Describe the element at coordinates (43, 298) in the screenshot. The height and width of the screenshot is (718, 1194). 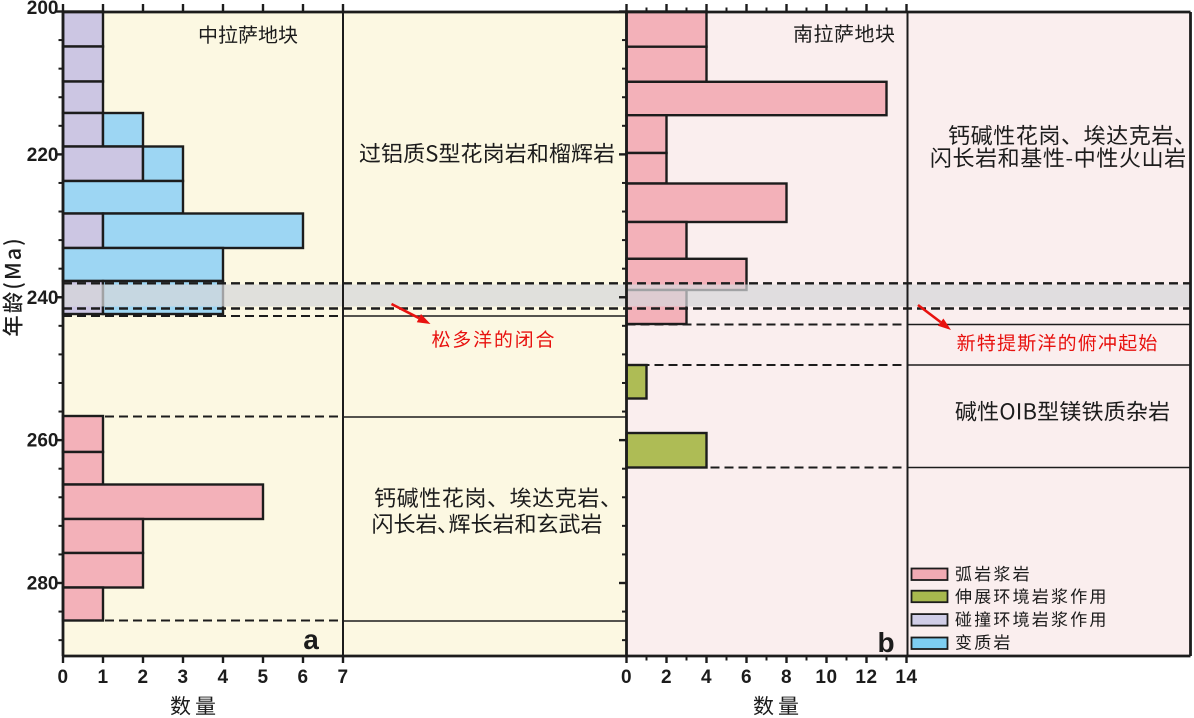
I see `svg-text: 240` at that location.